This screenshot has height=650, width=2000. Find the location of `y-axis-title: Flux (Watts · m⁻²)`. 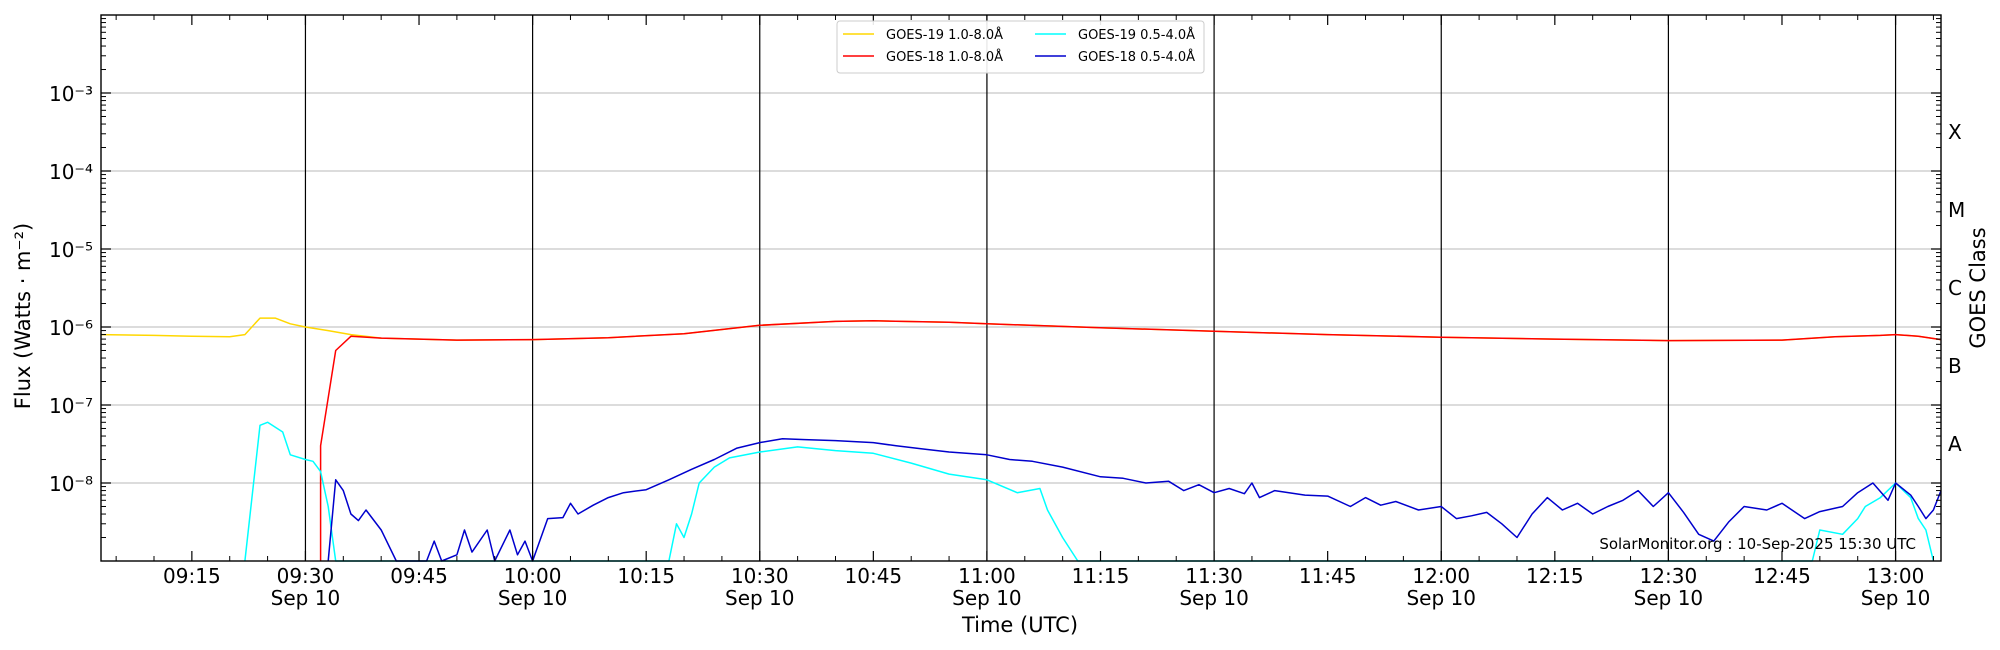

y-axis-title: Flux (Watts · m⁻²) is located at coordinates (23, 316).